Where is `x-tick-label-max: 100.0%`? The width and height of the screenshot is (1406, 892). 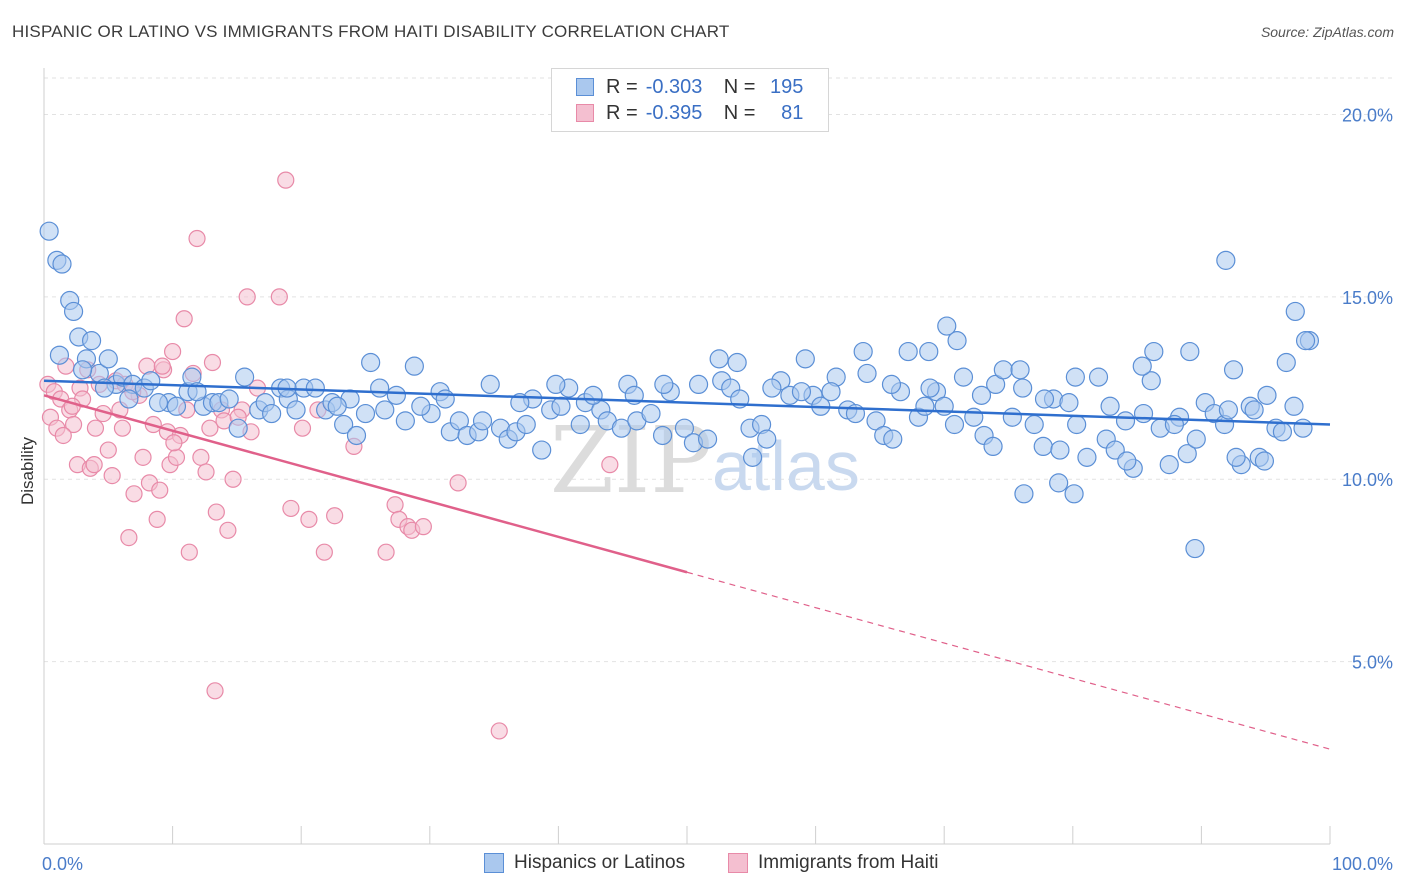 x-tick-label-max: 100.0% is located at coordinates (1362, 864).